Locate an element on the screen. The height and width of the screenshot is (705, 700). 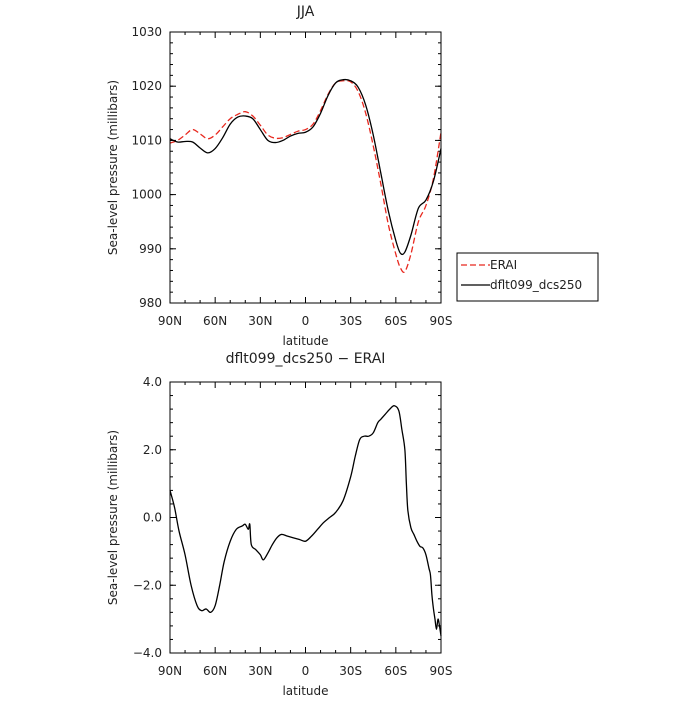
top-y-tick-label: 990 is located at coordinates (150, 249).